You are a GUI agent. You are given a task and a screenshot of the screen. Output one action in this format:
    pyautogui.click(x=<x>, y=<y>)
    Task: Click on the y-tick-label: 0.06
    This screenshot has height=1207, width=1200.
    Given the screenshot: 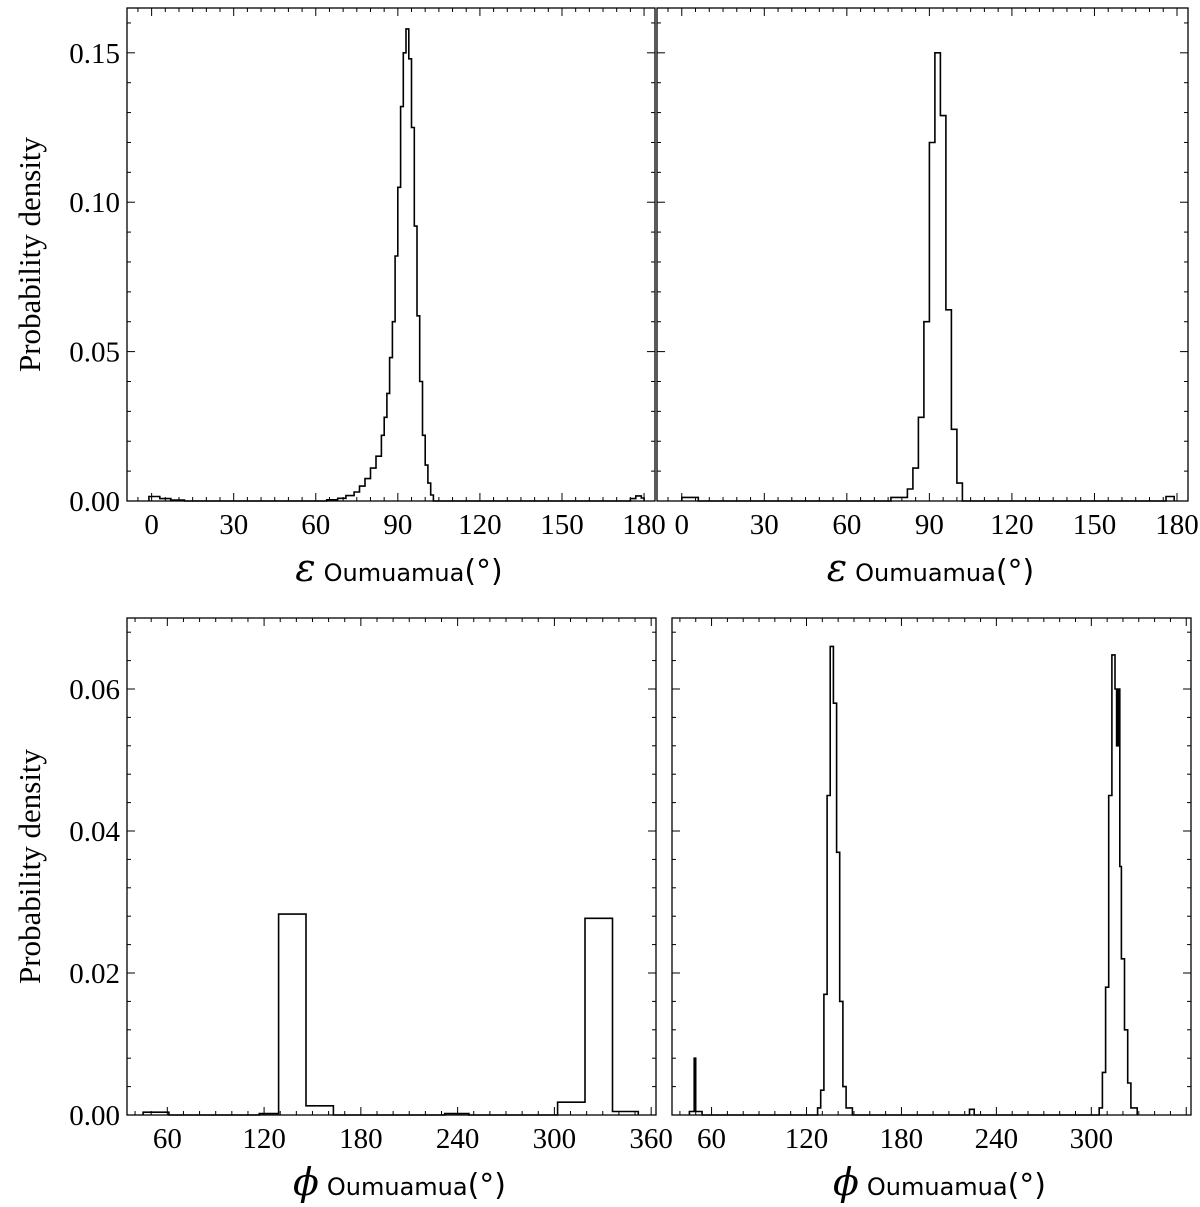 What is the action you would take?
    pyautogui.click(x=94, y=690)
    